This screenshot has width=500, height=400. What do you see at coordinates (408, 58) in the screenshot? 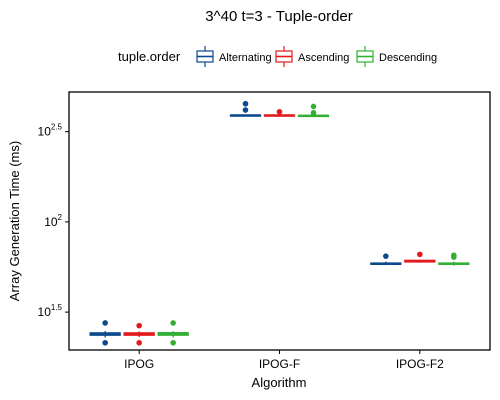
I see `legend-label: Descending` at bounding box center [408, 58].